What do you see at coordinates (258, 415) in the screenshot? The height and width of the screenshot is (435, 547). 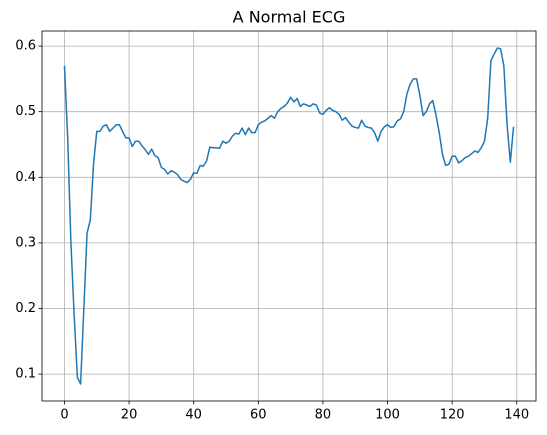 I see `x-tick-label: 60` at bounding box center [258, 415].